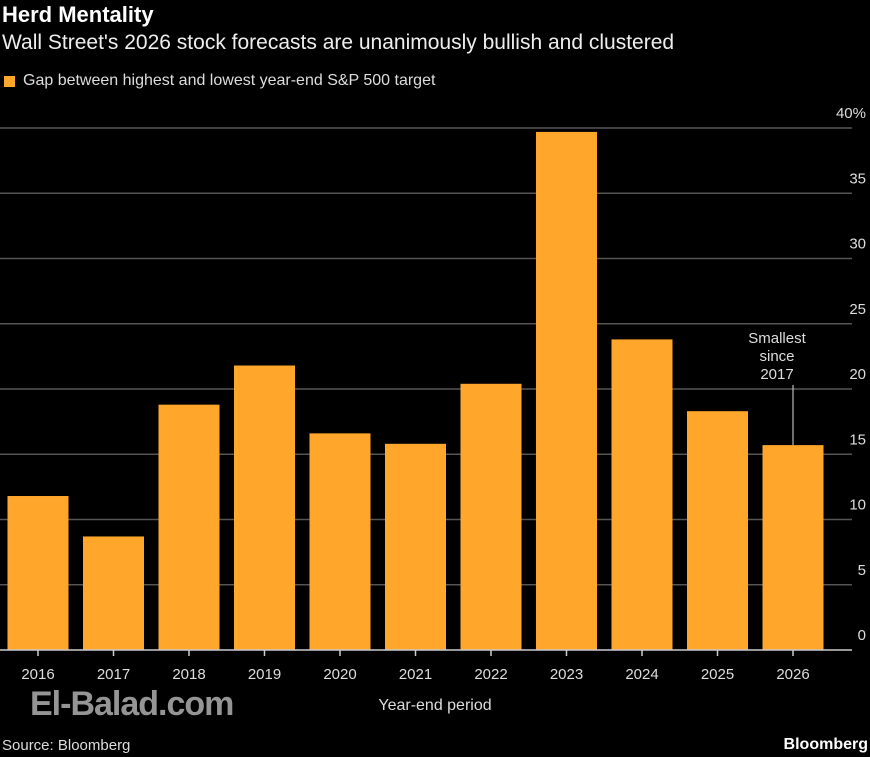 The height and width of the screenshot is (757, 870). What do you see at coordinates (435, 705) in the screenshot?
I see `x-axis-label: Year-end period` at bounding box center [435, 705].